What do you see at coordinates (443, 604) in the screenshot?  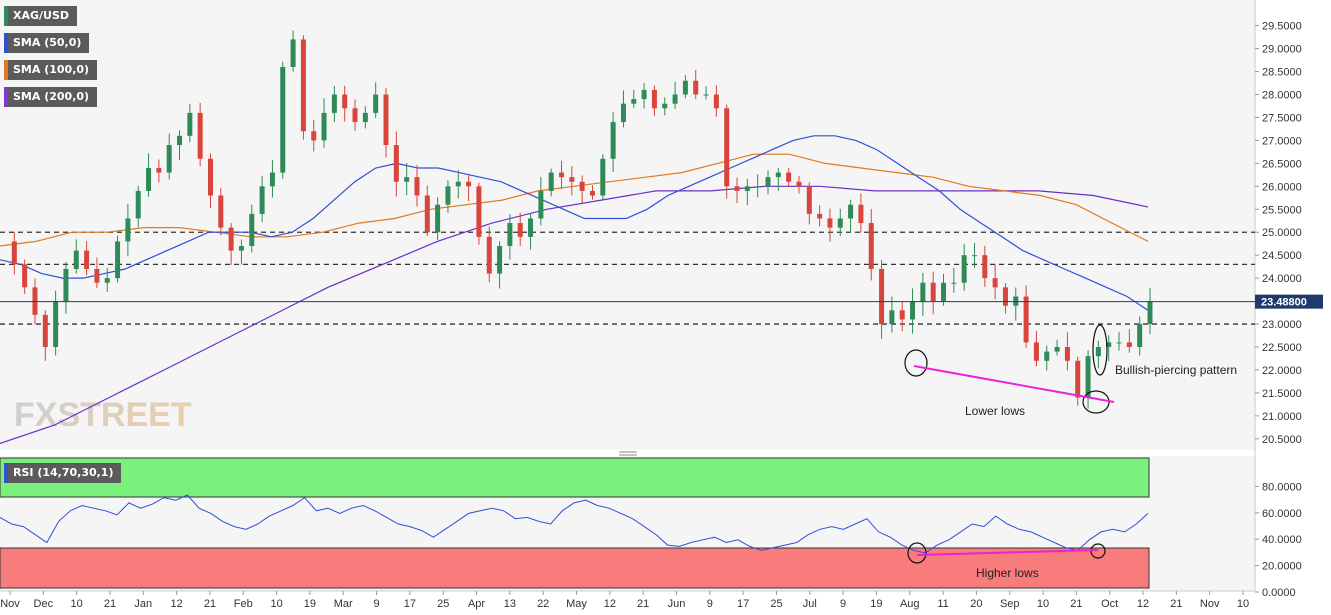 I see `date-tick-label: 25` at bounding box center [443, 604].